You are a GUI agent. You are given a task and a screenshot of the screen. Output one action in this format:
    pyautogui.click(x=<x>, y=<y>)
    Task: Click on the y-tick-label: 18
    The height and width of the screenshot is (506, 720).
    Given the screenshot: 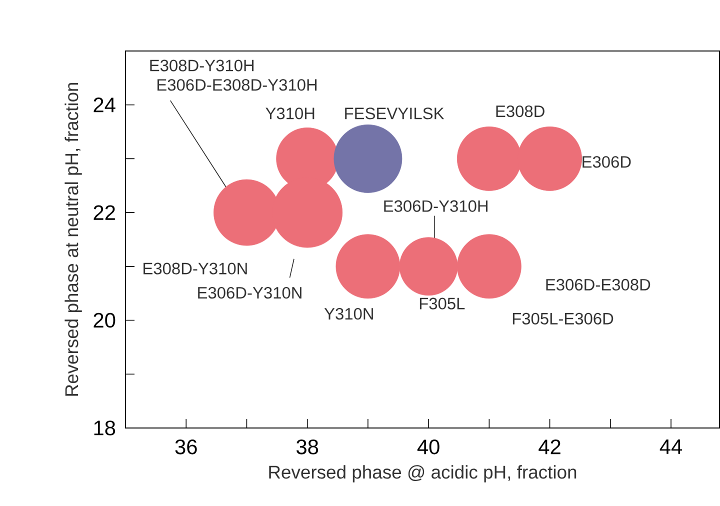 What is the action you would take?
    pyautogui.click(x=105, y=428)
    